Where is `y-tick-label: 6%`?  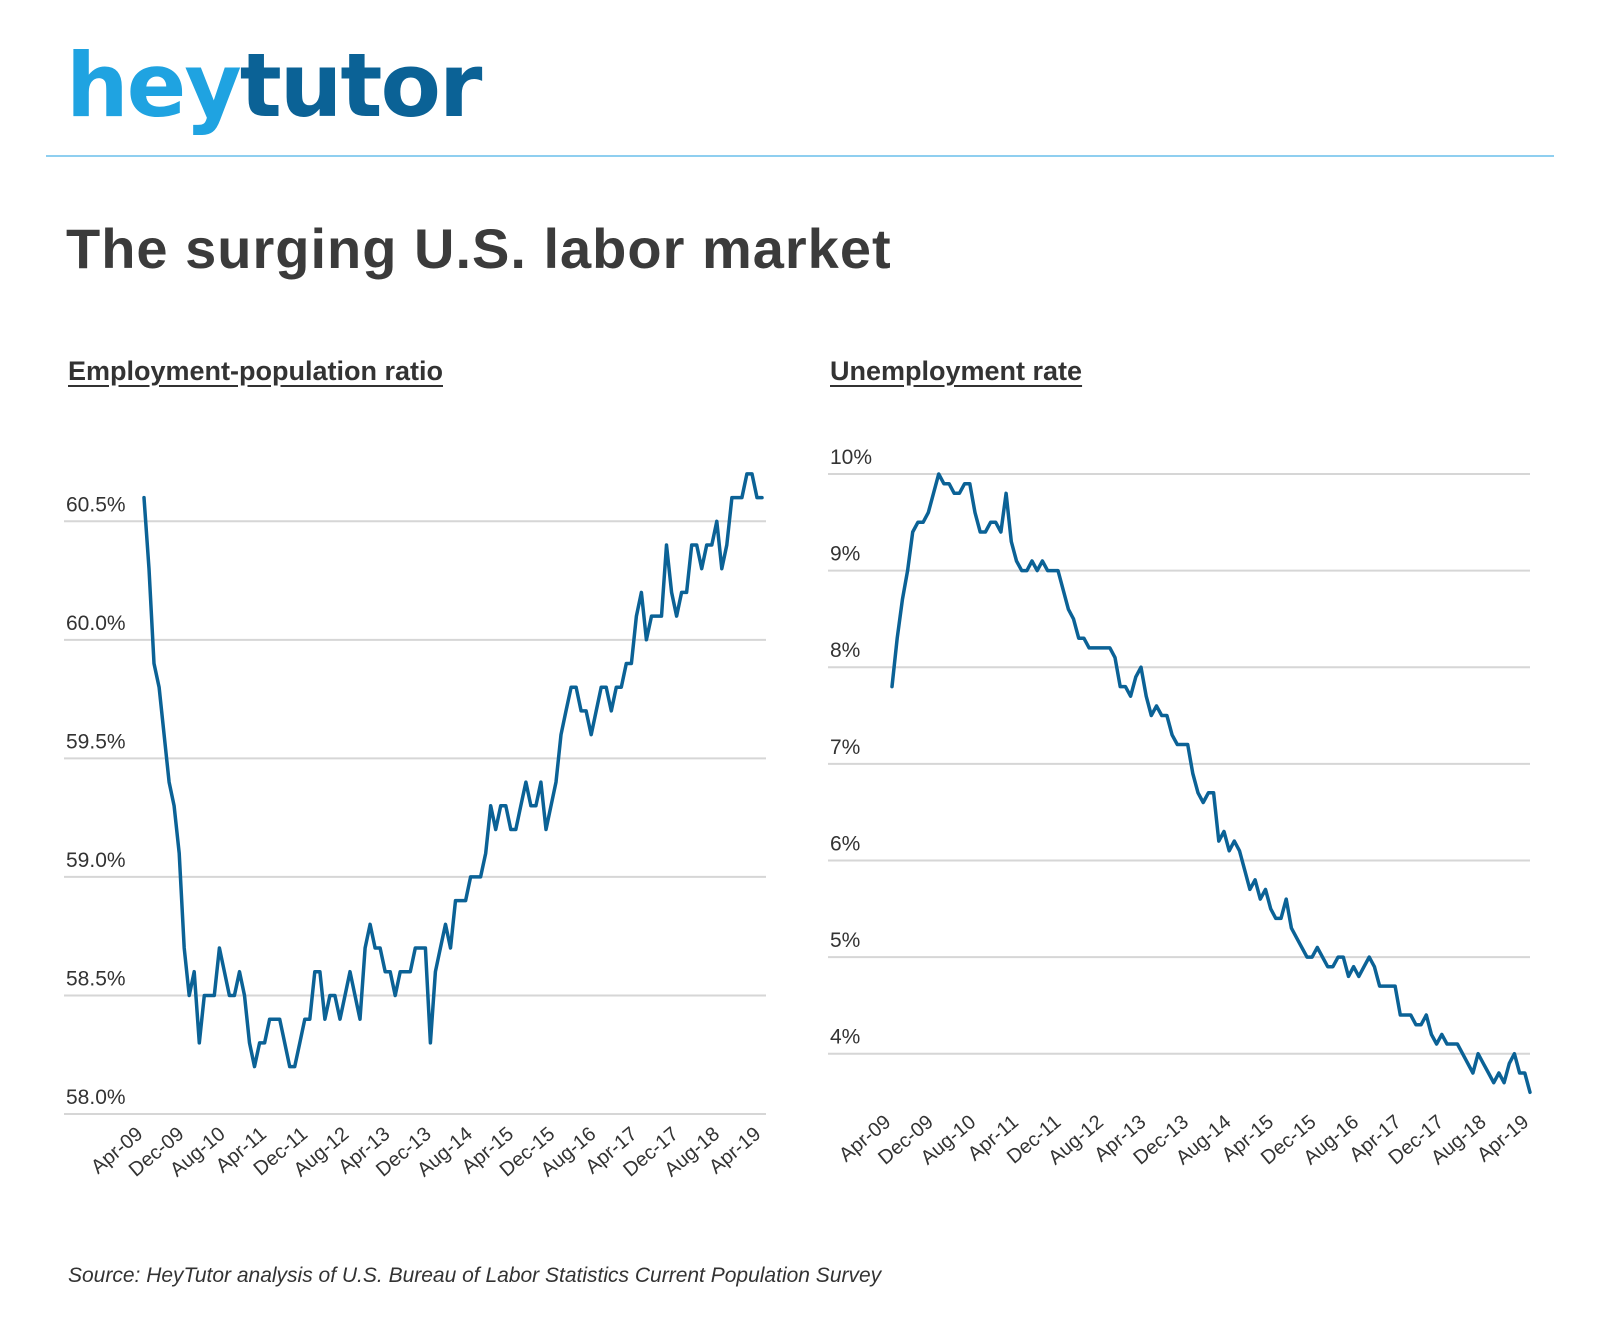 y-tick-label: 6% is located at coordinates (845, 843).